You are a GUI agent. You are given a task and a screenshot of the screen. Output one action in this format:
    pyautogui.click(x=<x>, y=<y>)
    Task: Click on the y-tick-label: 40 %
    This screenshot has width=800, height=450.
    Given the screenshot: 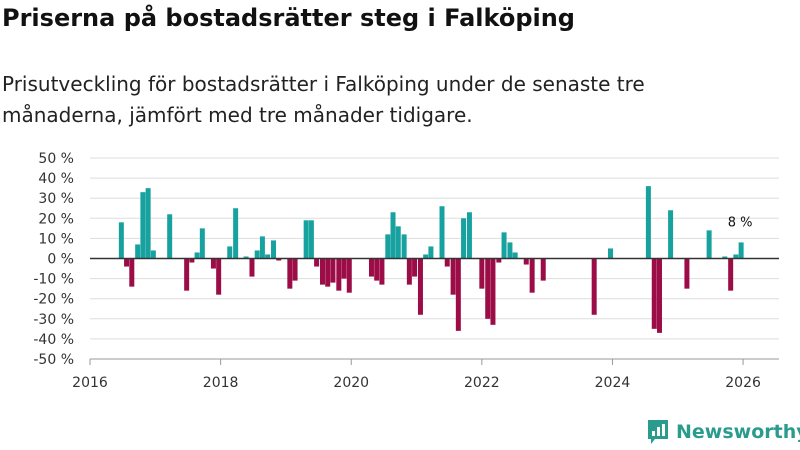 What is the action you would take?
    pyautogui.click(x=56, y=179)
    